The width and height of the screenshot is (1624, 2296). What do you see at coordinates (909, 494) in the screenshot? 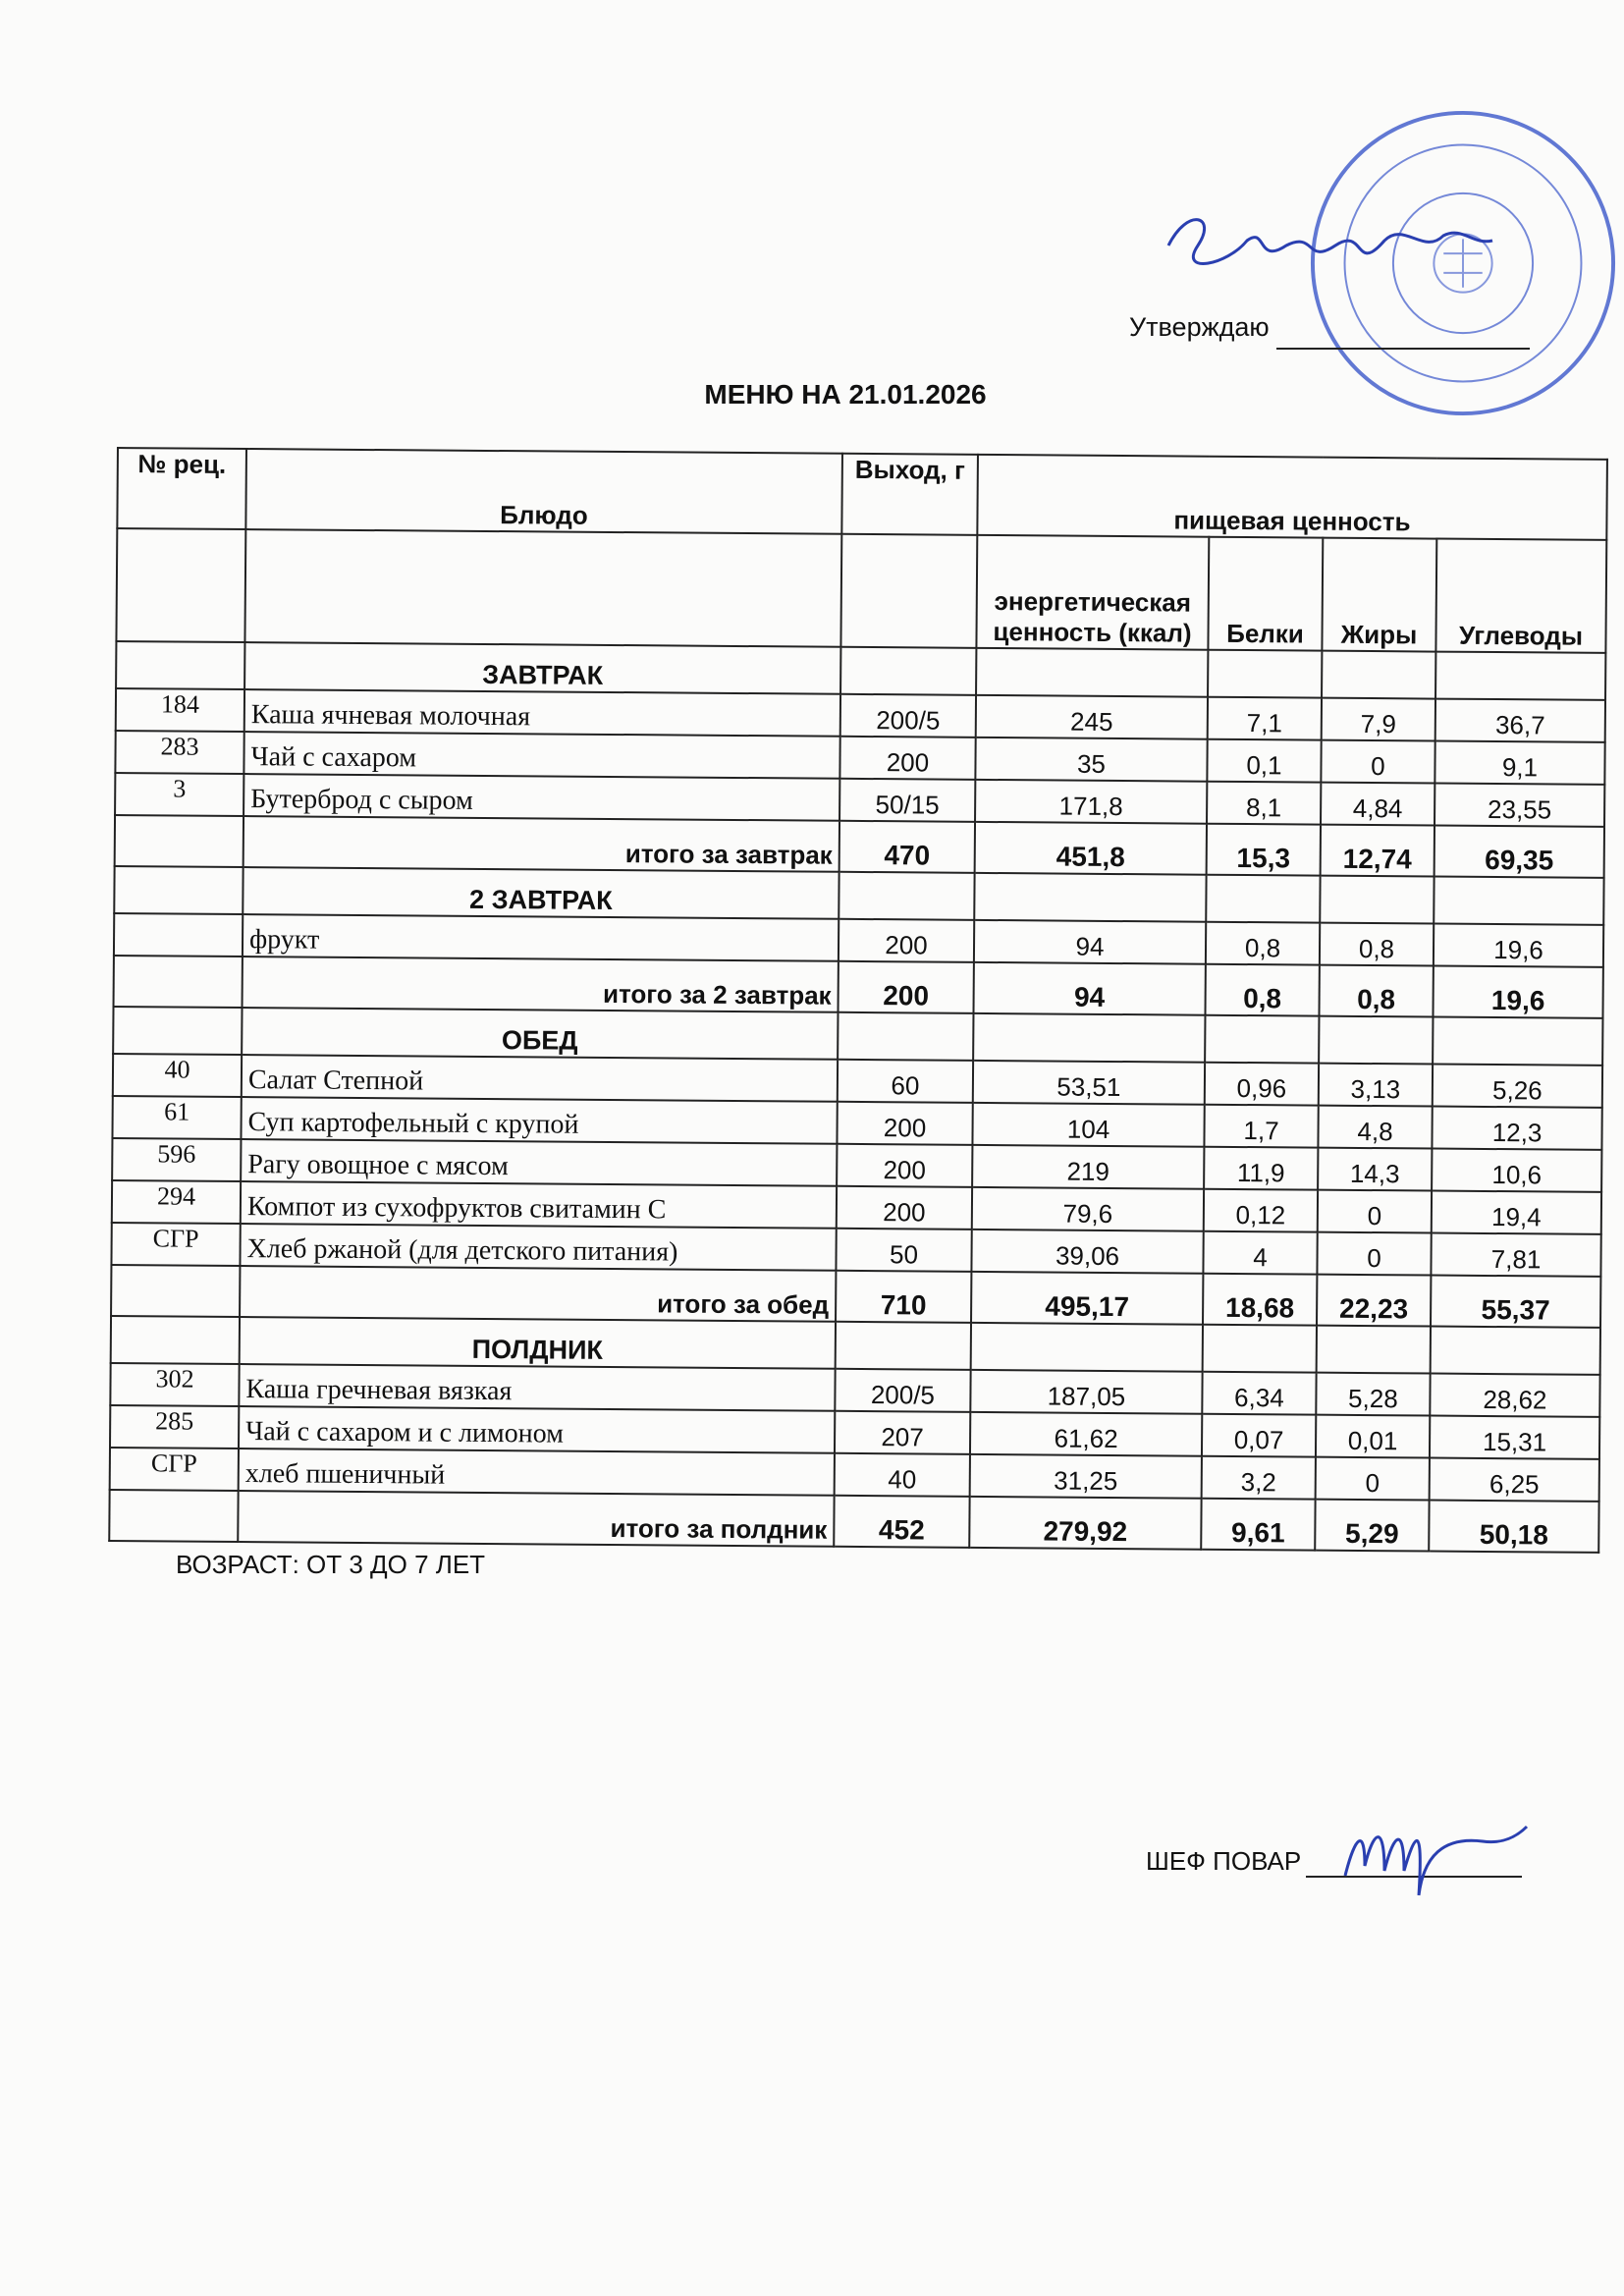
I see `header-output: Выход, г` at bounding box center [909, 494].